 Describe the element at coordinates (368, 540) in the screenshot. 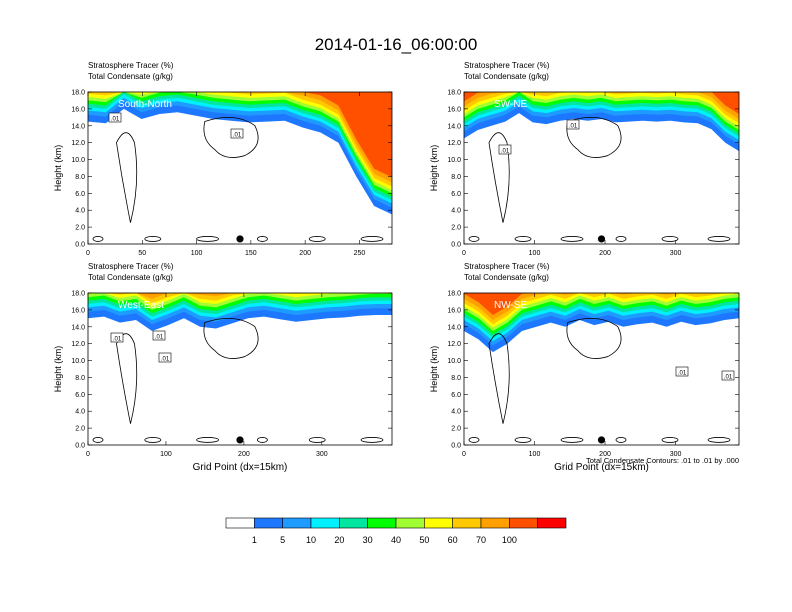

I see `colorbar-label: 30` at that location.